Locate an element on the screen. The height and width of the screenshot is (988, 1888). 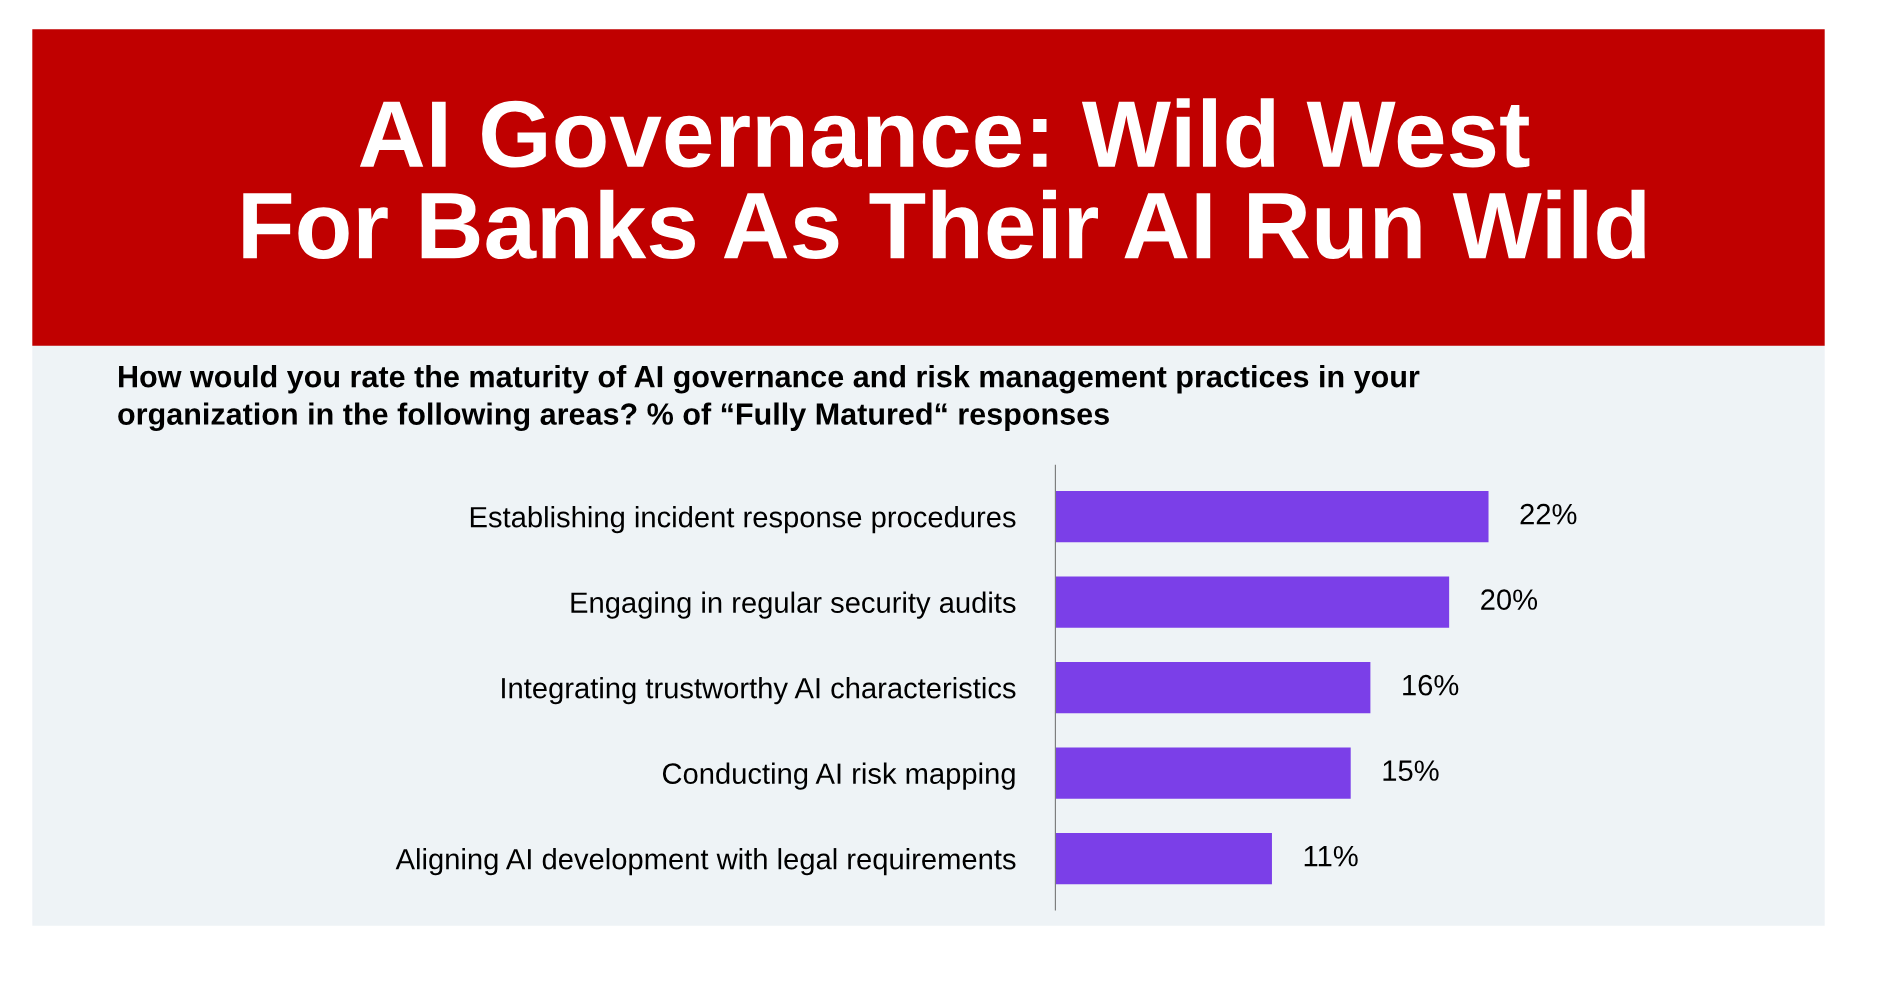
data-label: 20% is located at coordinates (1509, 599).